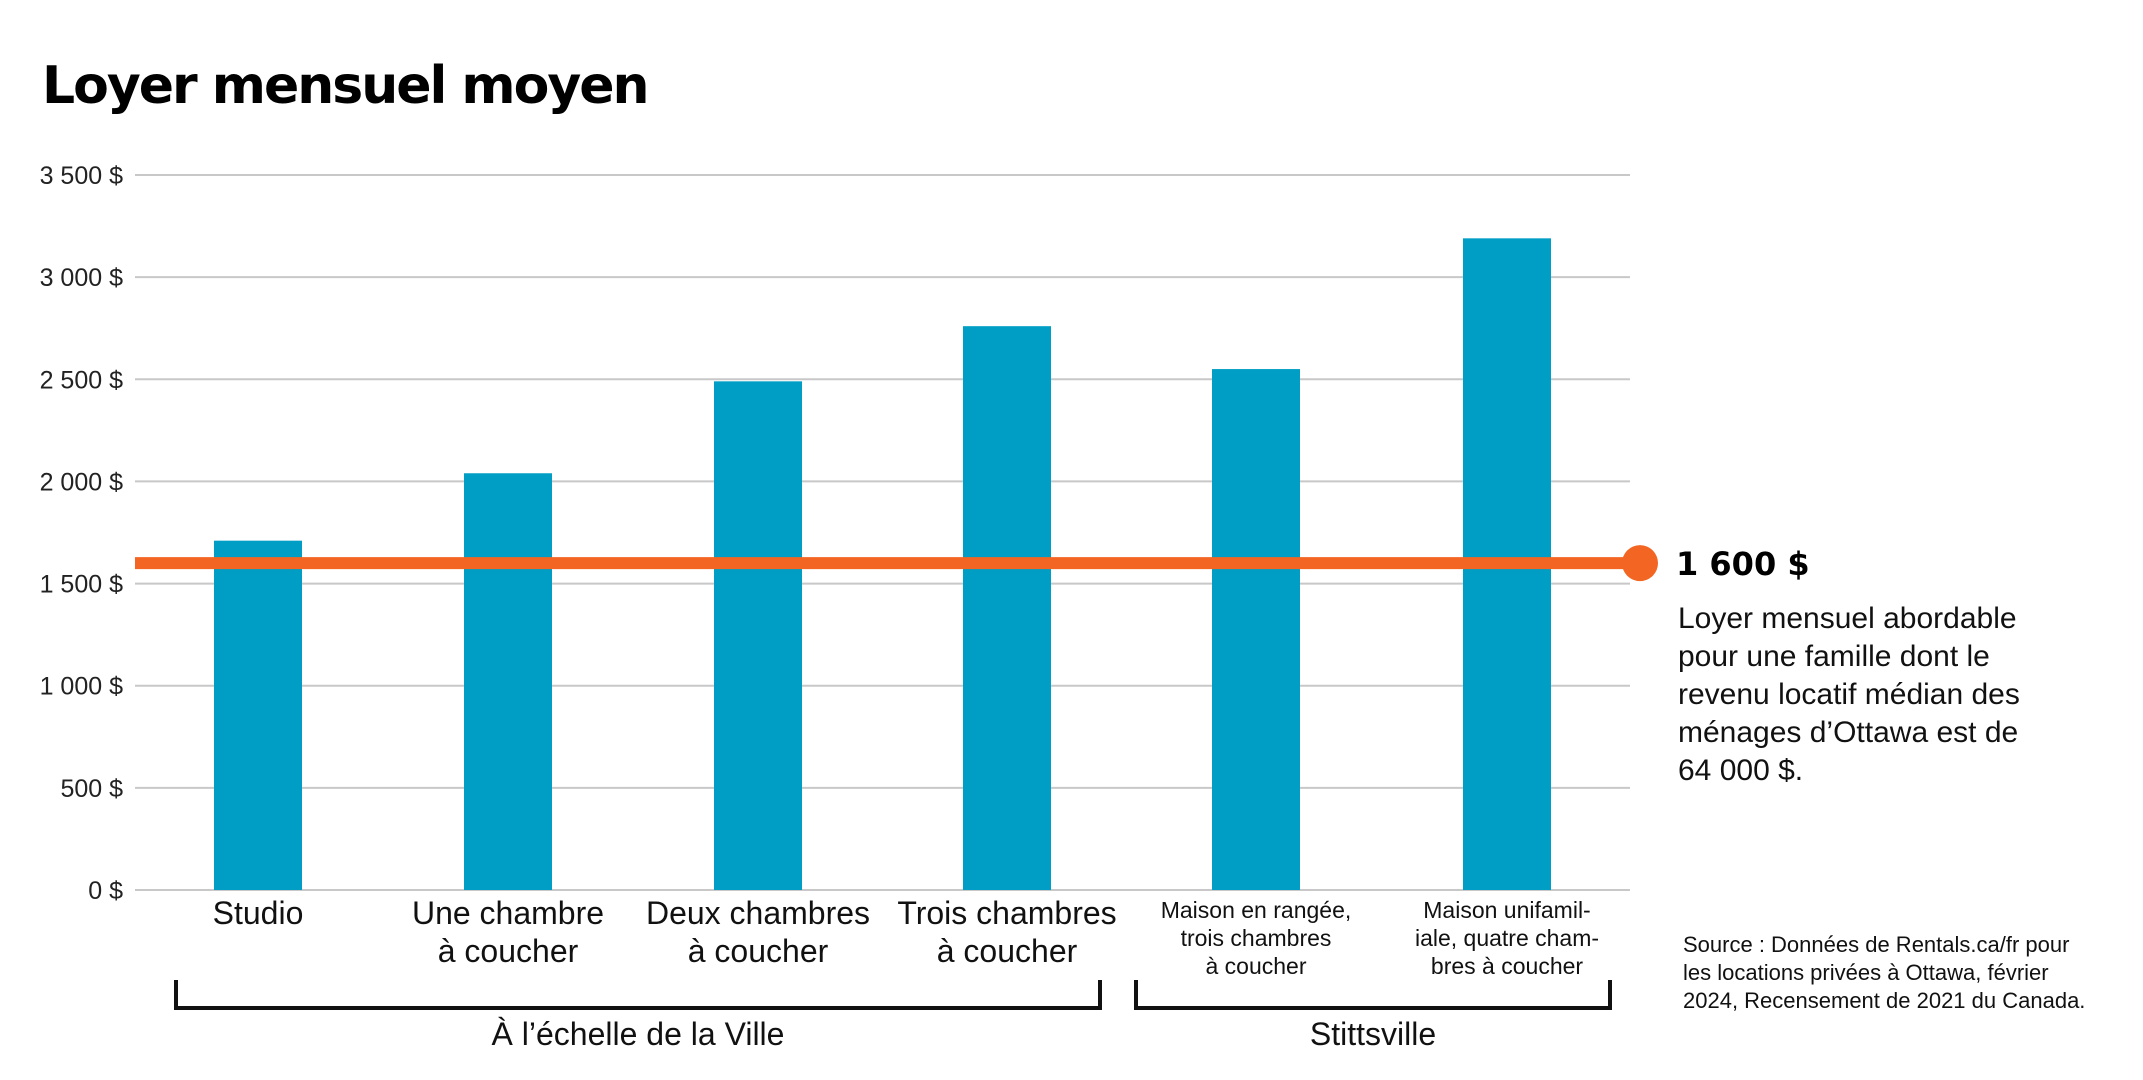  Describe the element at coordinates (91, 789) in the screenshot. I see `y-tick-label: 500 $` at that location.